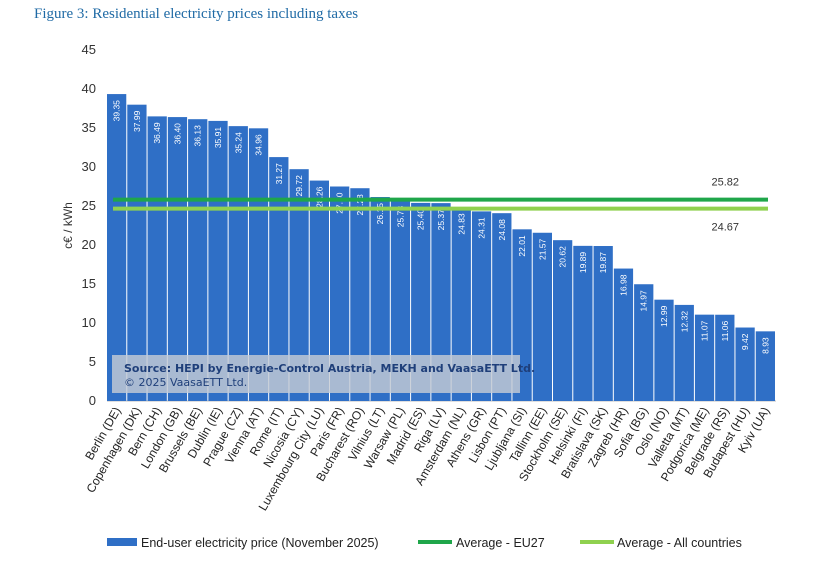 The width and height of the screenshot is (820, 577). I want to click on reference-lines: 25.82 24.67, so click(440, 205).